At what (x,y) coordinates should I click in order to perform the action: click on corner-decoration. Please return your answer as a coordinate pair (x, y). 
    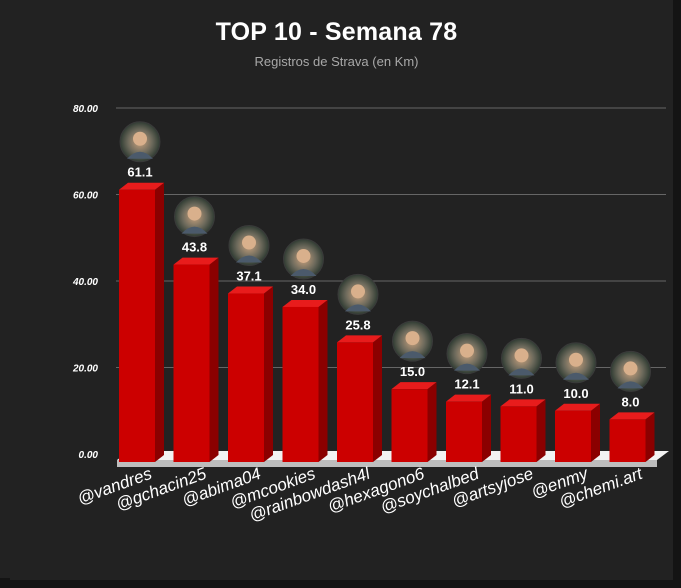
    Looking at the image, I should click on (5, 583).